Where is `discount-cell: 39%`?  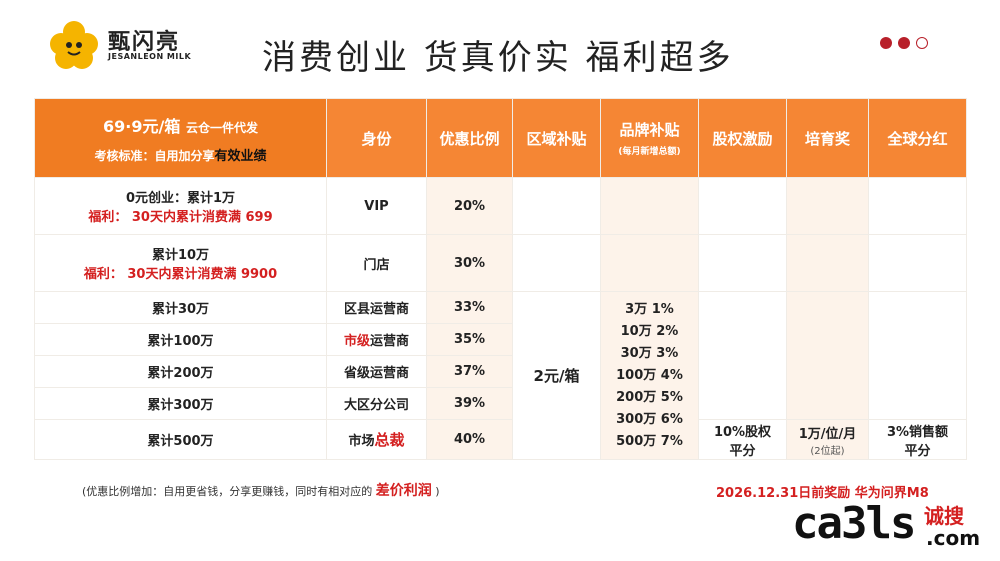
discount-cell: 39% is located at coordinates (469, 403).